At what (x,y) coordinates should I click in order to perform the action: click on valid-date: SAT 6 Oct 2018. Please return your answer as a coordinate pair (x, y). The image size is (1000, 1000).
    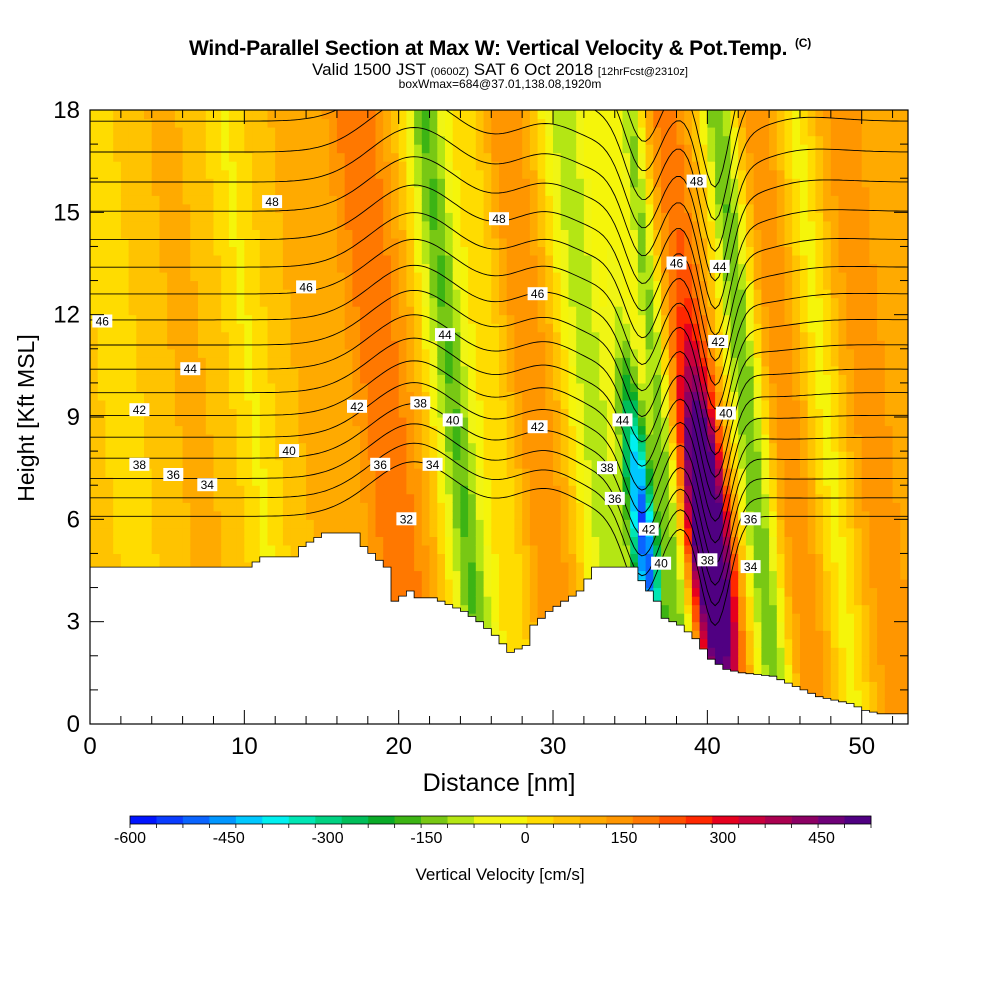
    Looking at the image, I should click on (533, 69).